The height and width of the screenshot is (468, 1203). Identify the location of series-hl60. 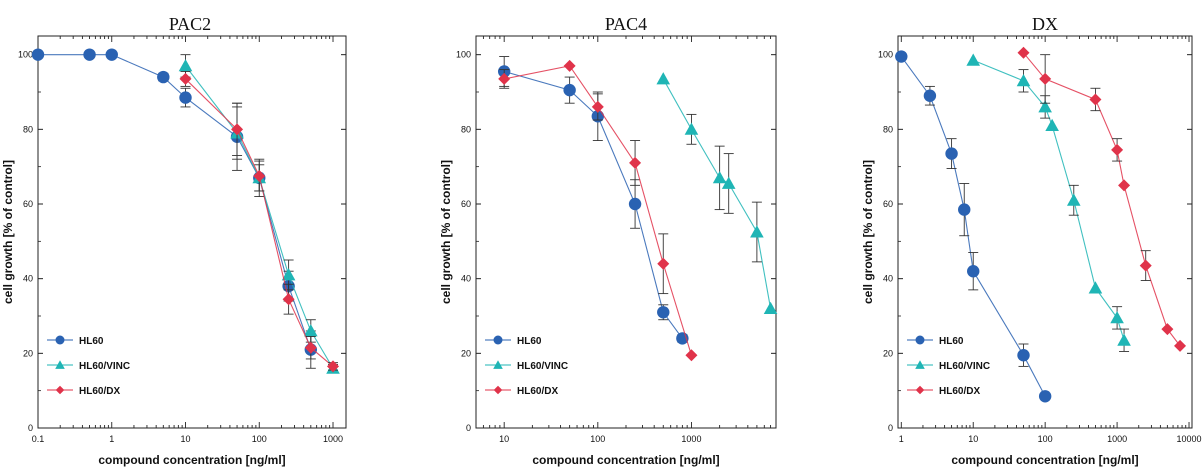
(973, 226).